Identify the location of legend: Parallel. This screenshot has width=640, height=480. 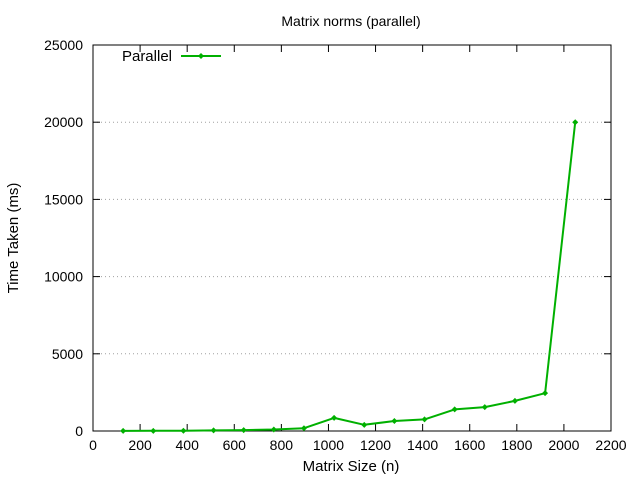
(171, 56).